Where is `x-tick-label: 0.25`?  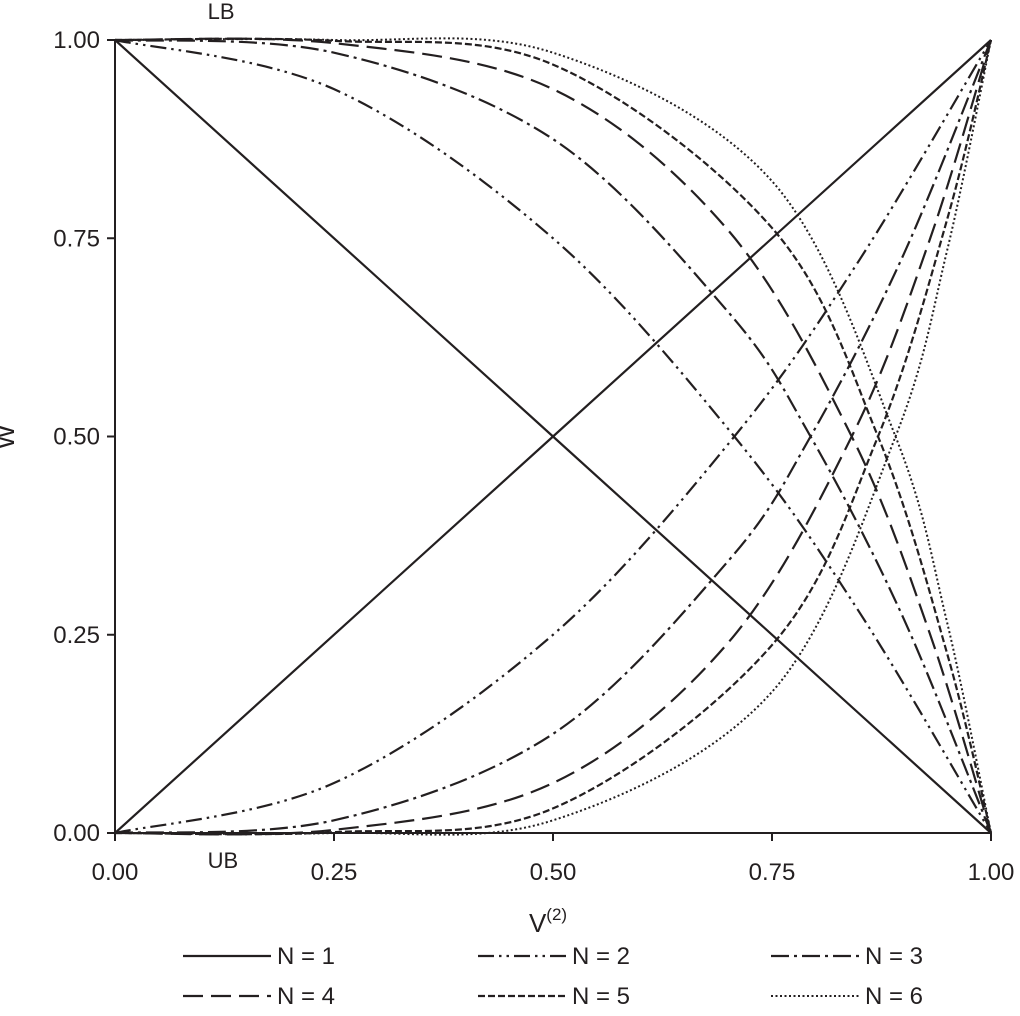 x-tick-label: 0.25 is located at coordinates (334, 872).